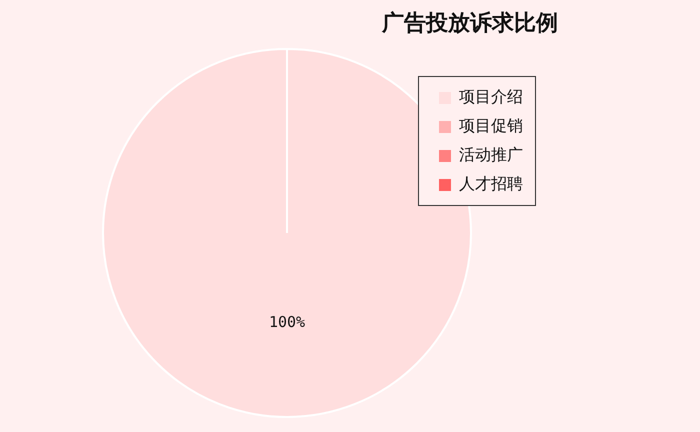  I want to click on legend-label: 人才招聘, so click(490, 184).